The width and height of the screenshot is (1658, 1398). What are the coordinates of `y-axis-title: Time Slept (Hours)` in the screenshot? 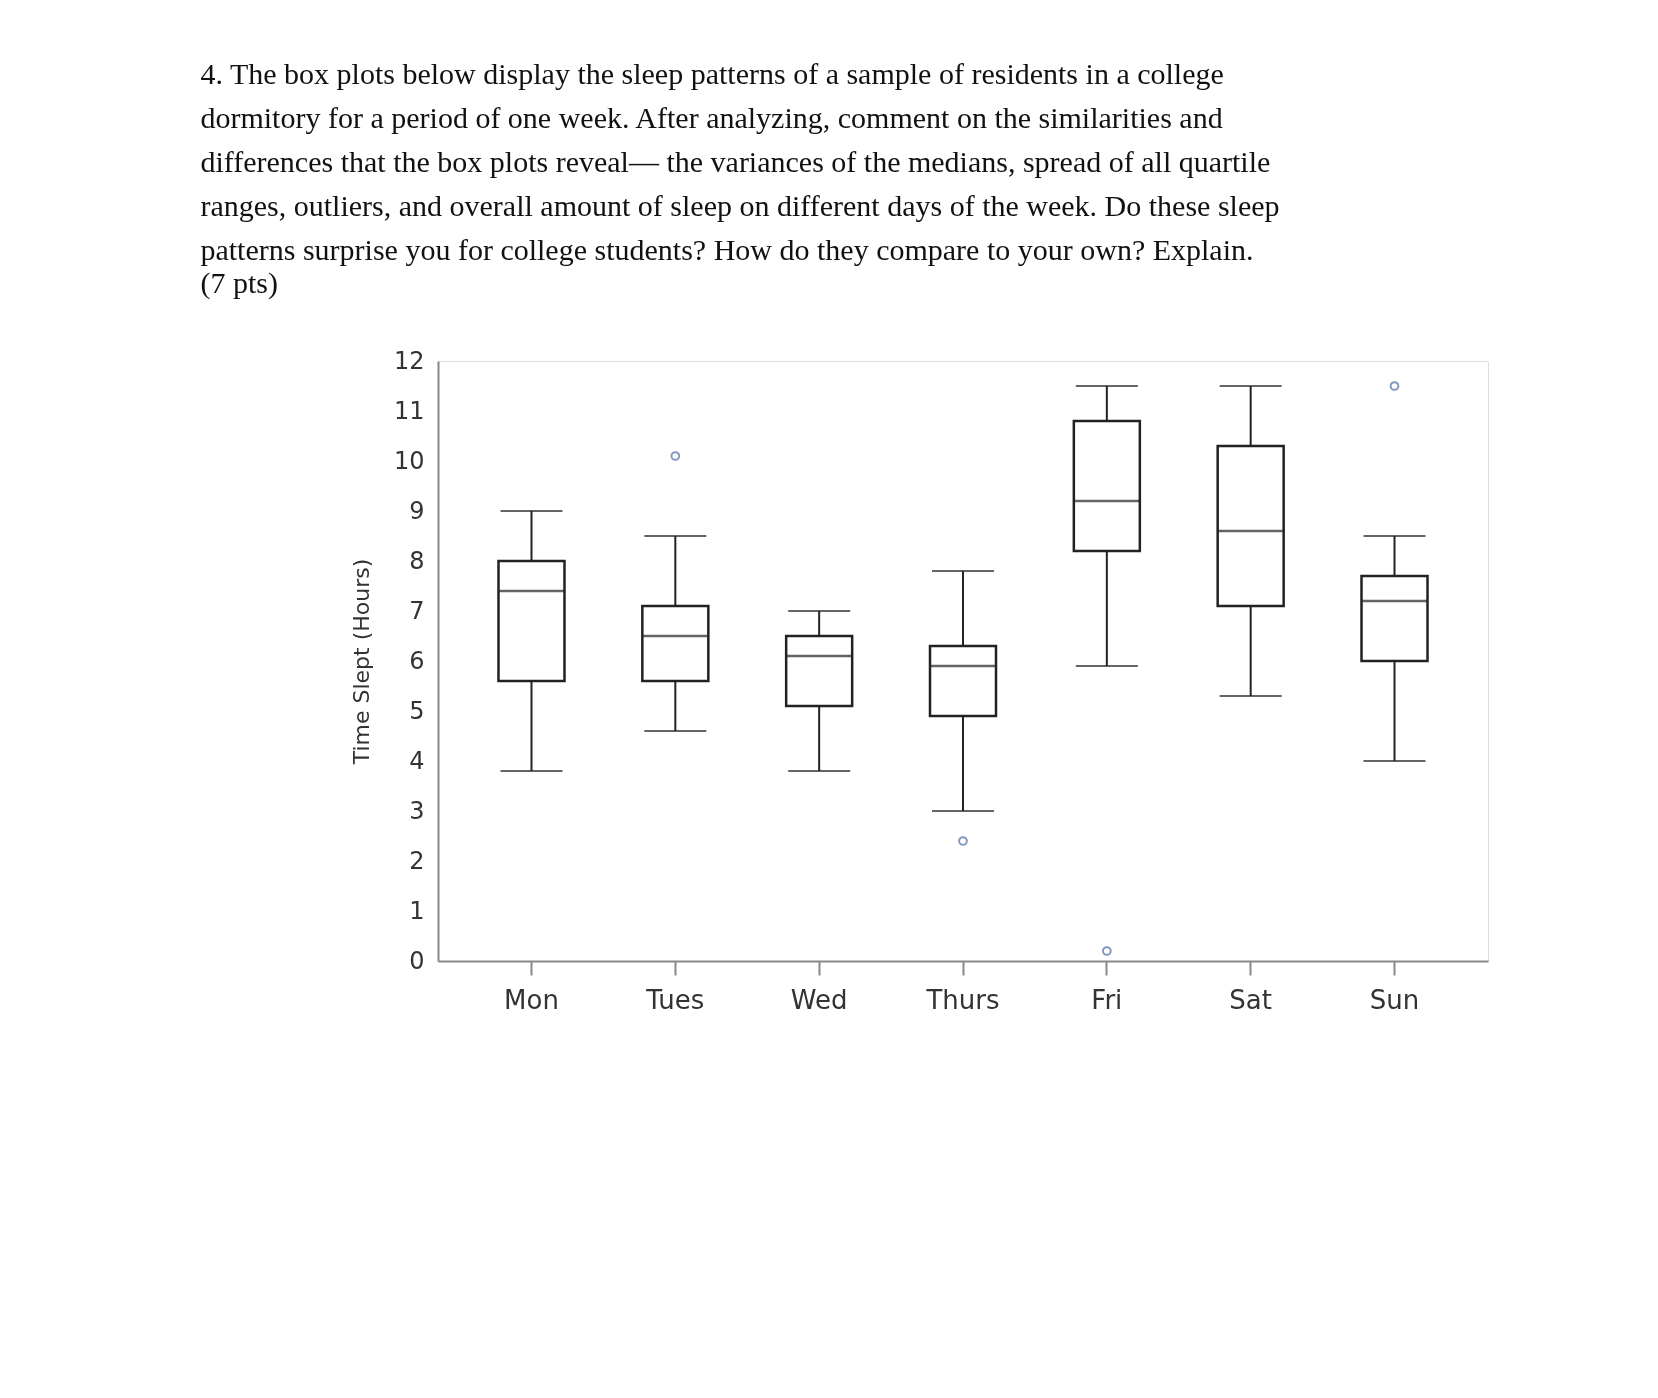 It's located at (361, 662).